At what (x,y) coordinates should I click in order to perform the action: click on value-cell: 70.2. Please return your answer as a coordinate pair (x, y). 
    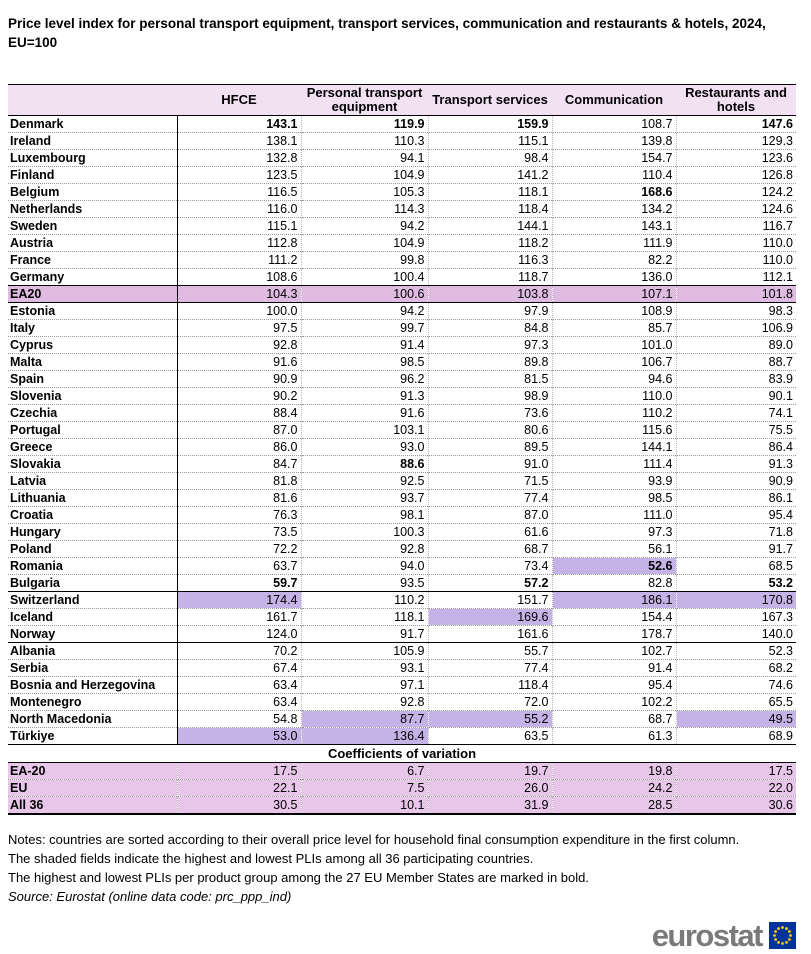
    Looking at the image, I should click on (238, 651).